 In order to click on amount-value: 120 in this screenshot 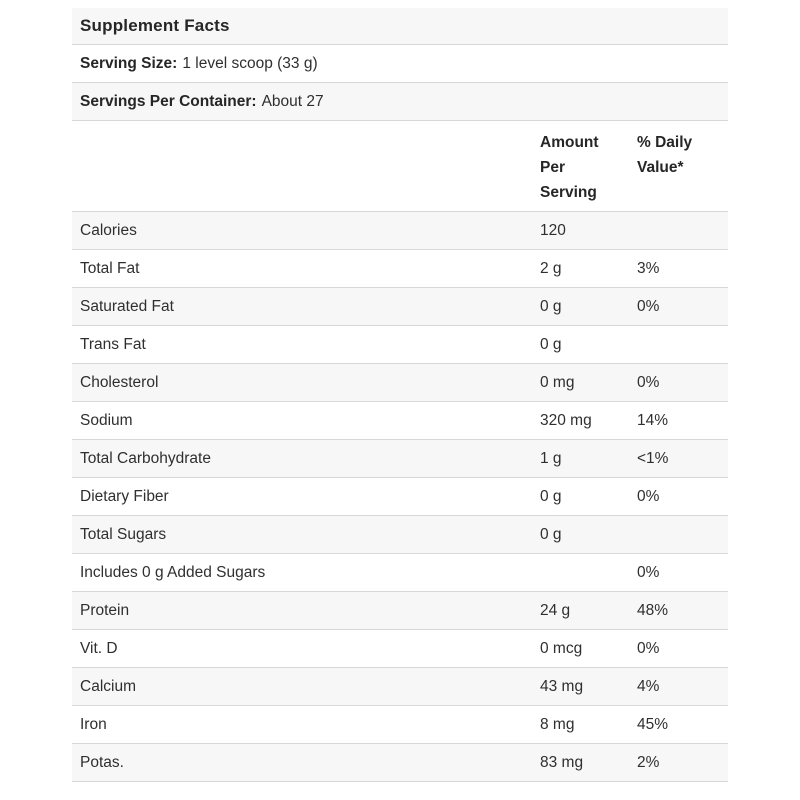, I will do `click(553, 230)`.